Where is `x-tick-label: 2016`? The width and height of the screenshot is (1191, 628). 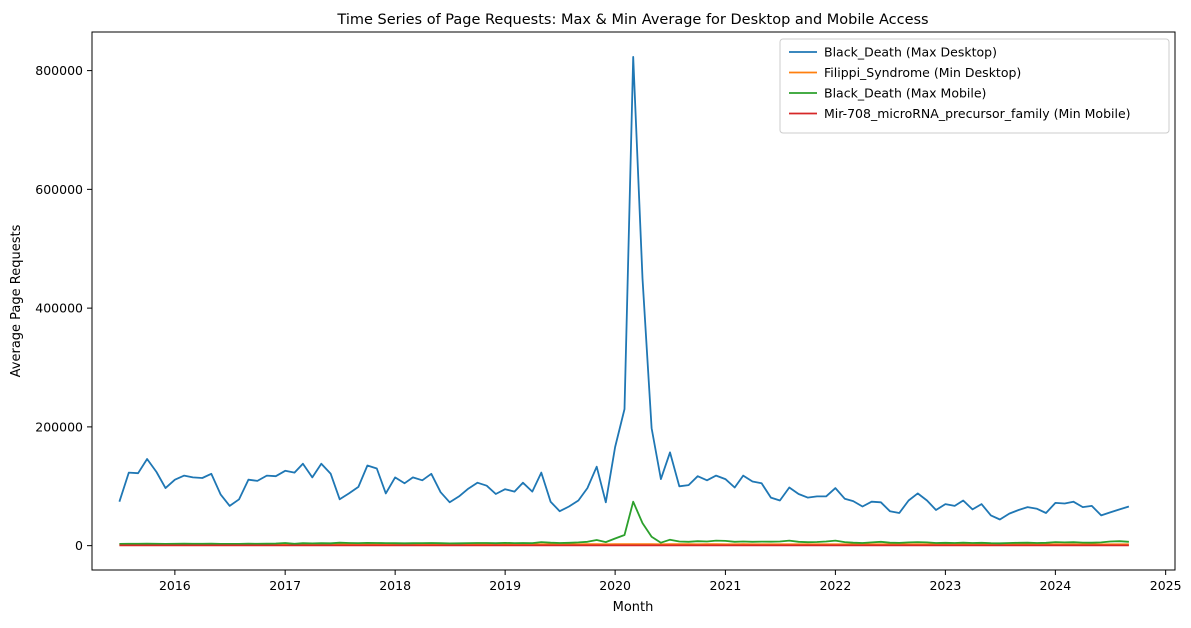 x-tick-label: 2016 is located at coordinates (175, 585).